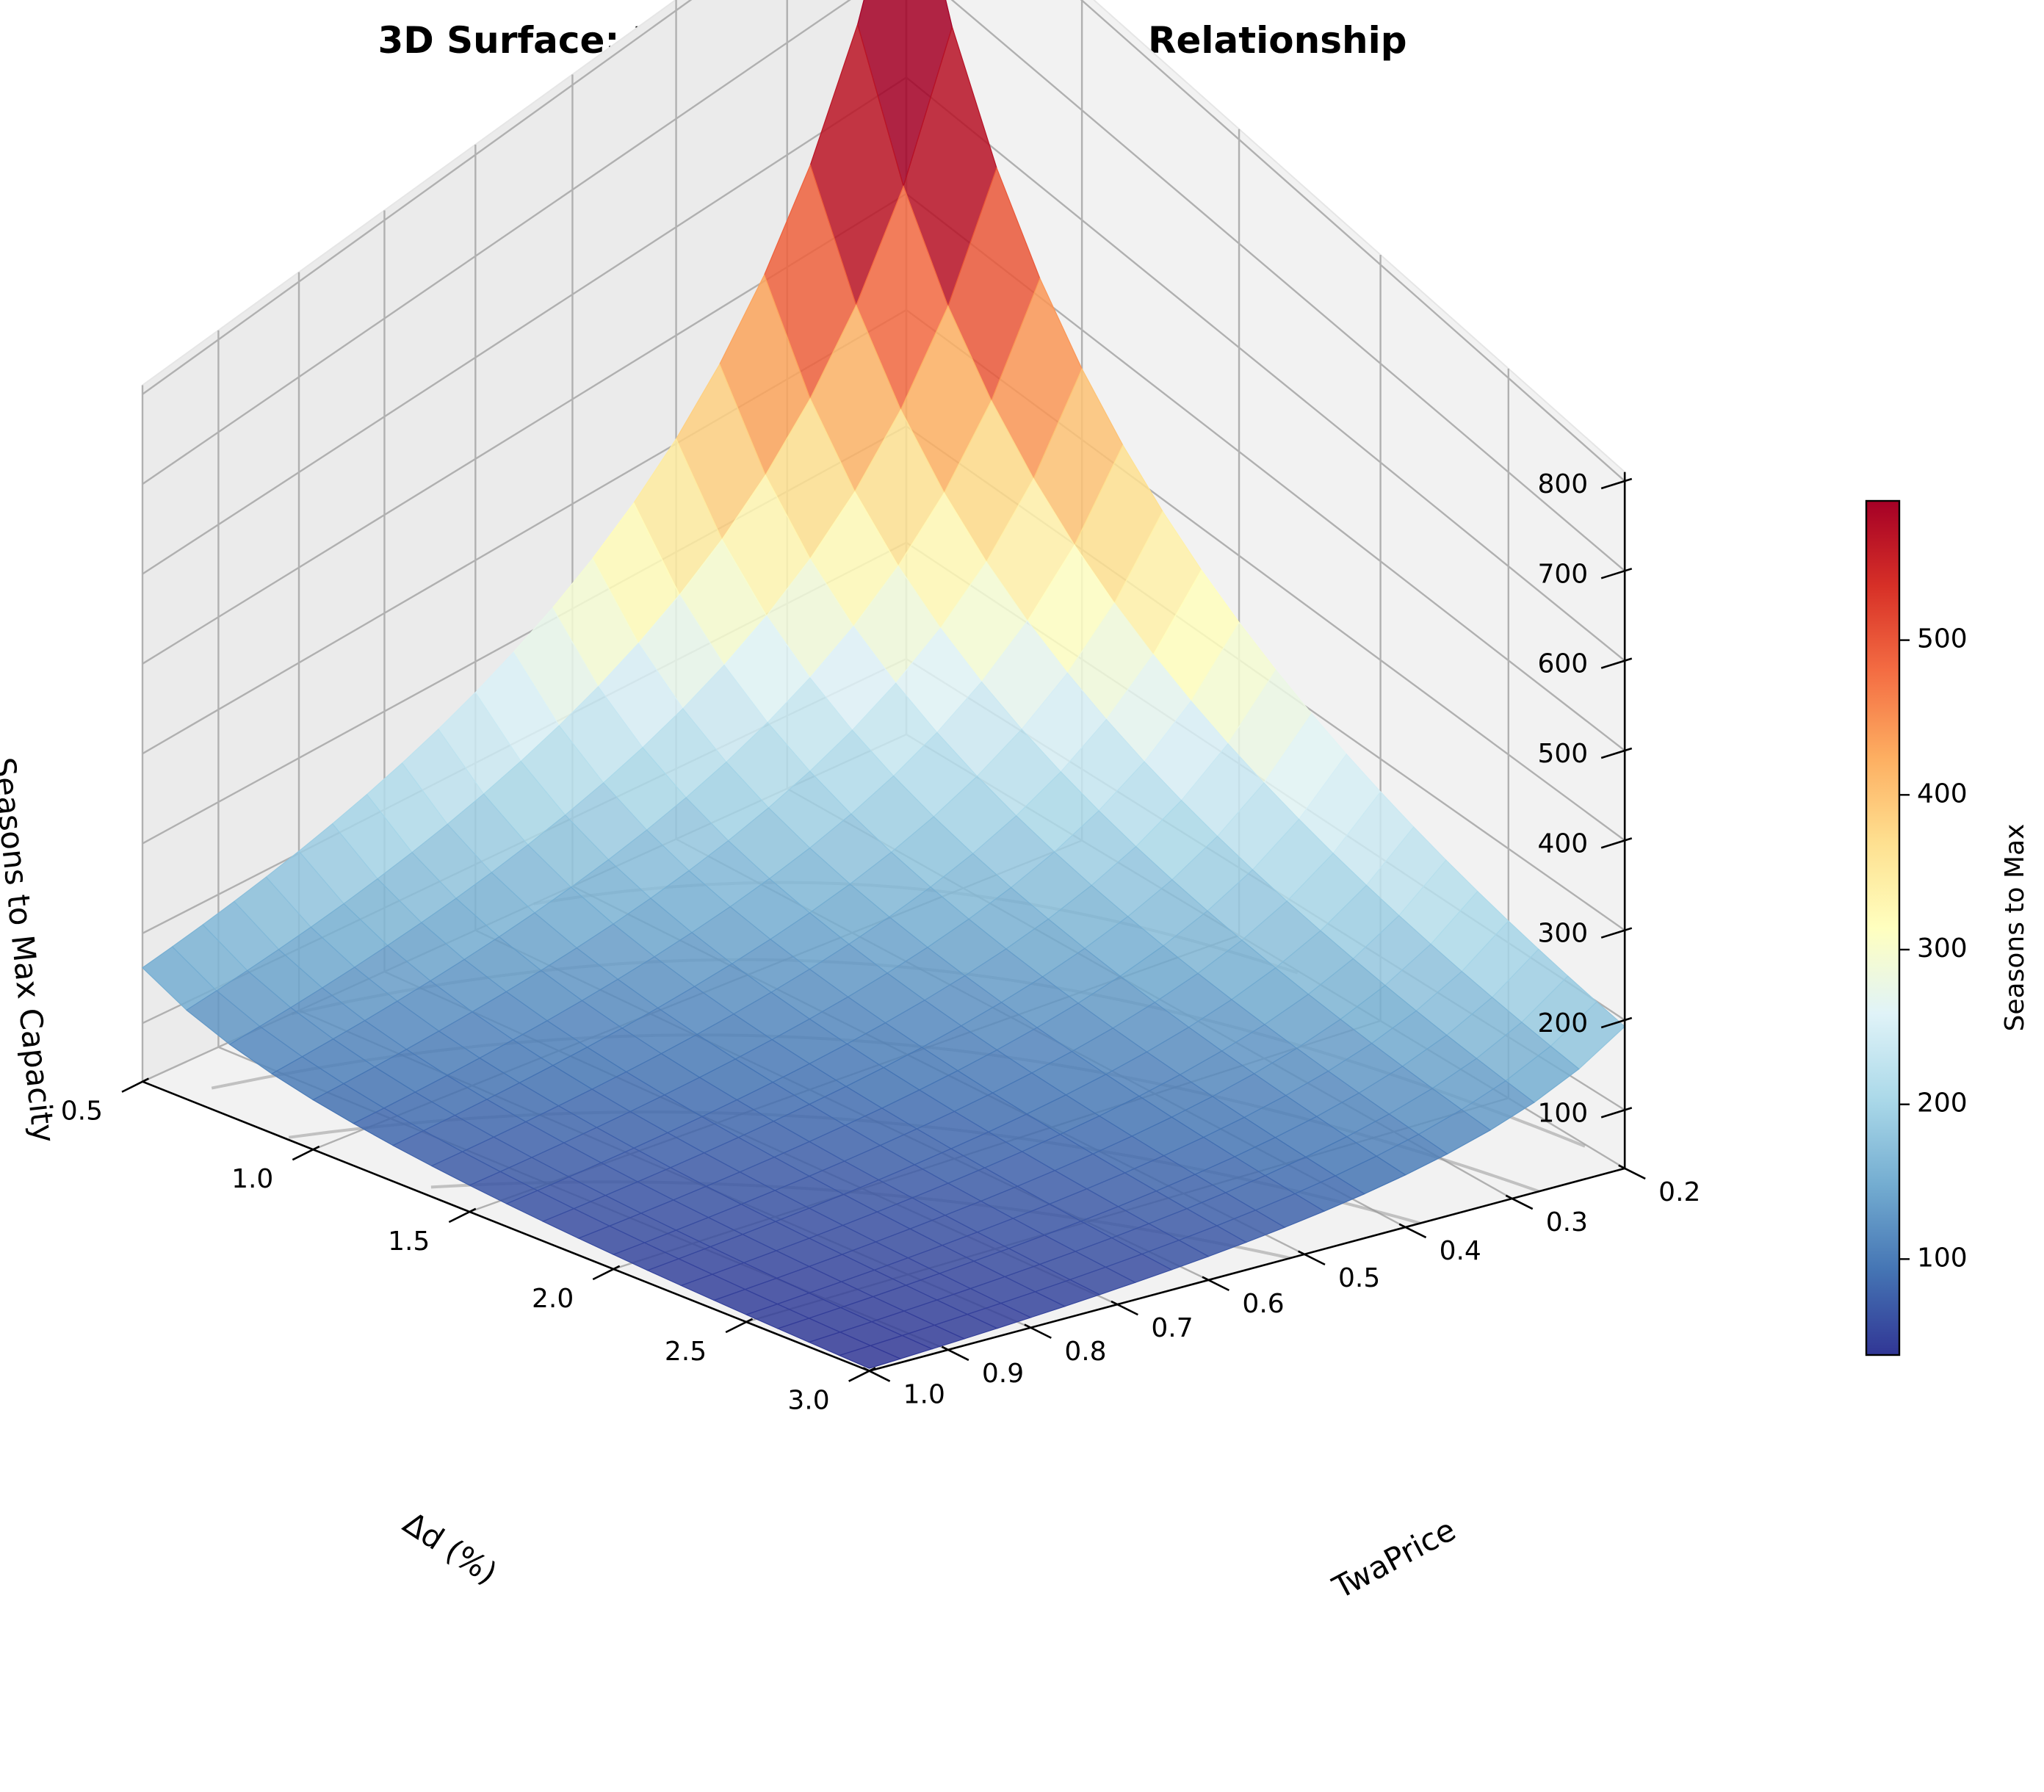  I want to click on colorbar-label: Seasons to Max, so click(2015, 928).